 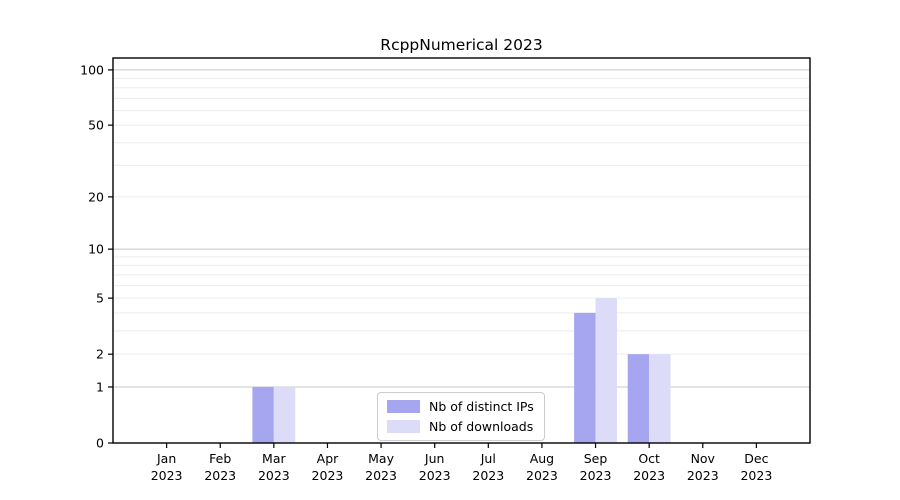 I want to click on x-tick-label-month: Jun, so click(x=434, y=458).